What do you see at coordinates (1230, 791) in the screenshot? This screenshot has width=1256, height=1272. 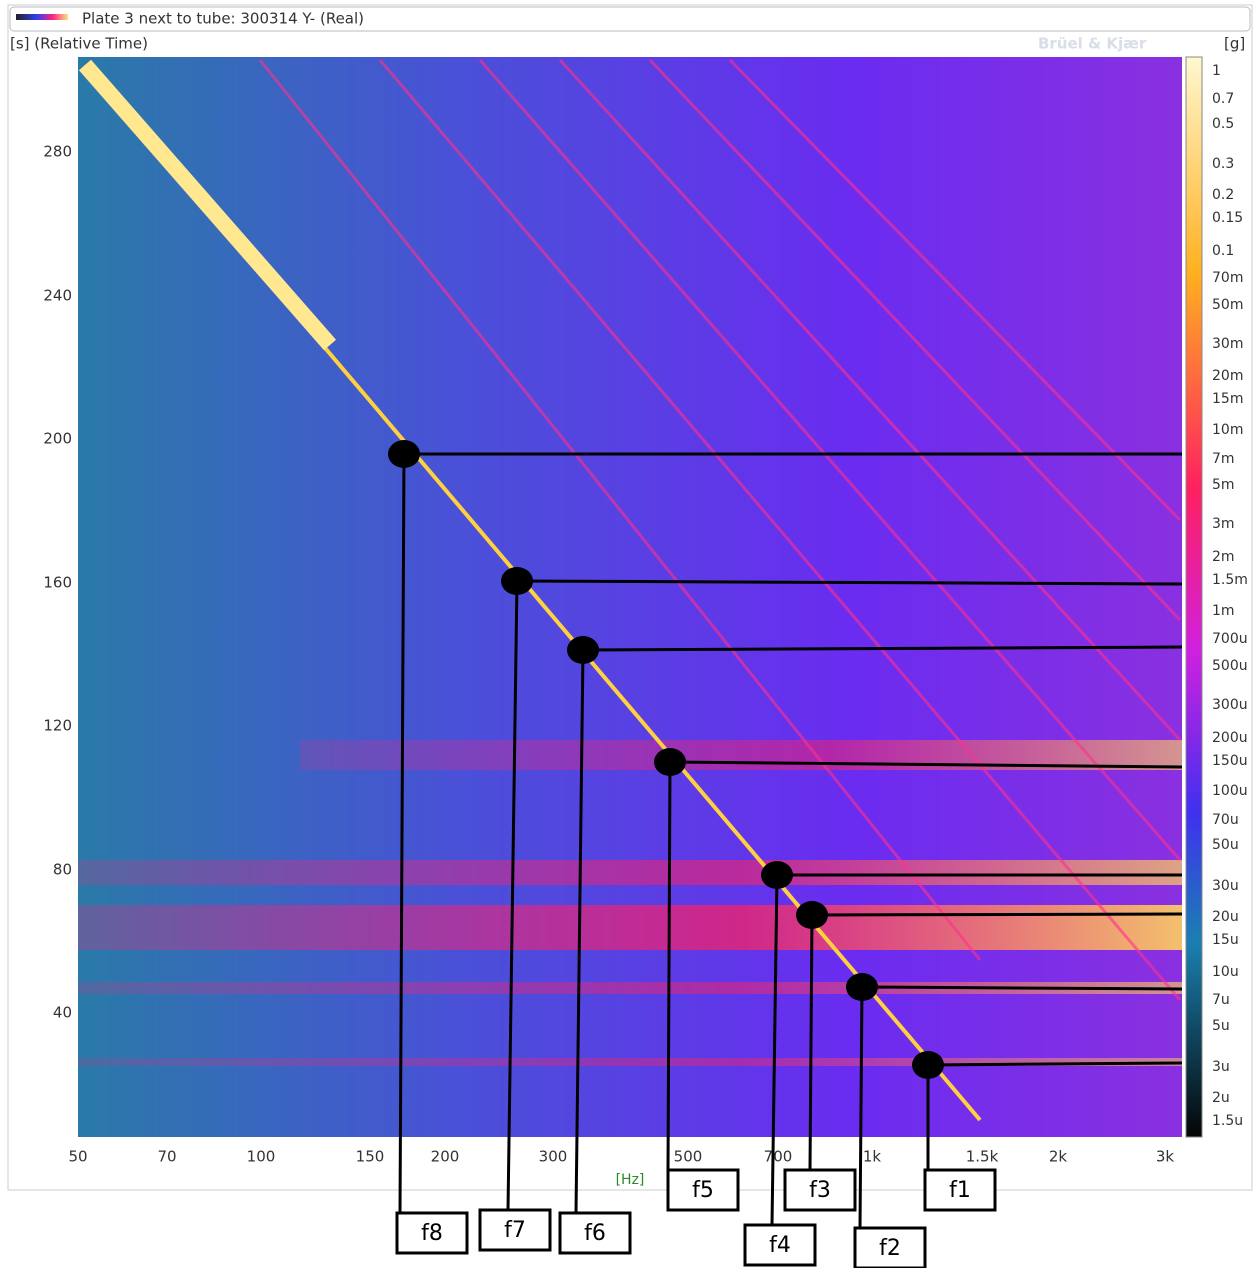 I see `colorbar-tick-label: 100u` at bounding box center [1230, 791].